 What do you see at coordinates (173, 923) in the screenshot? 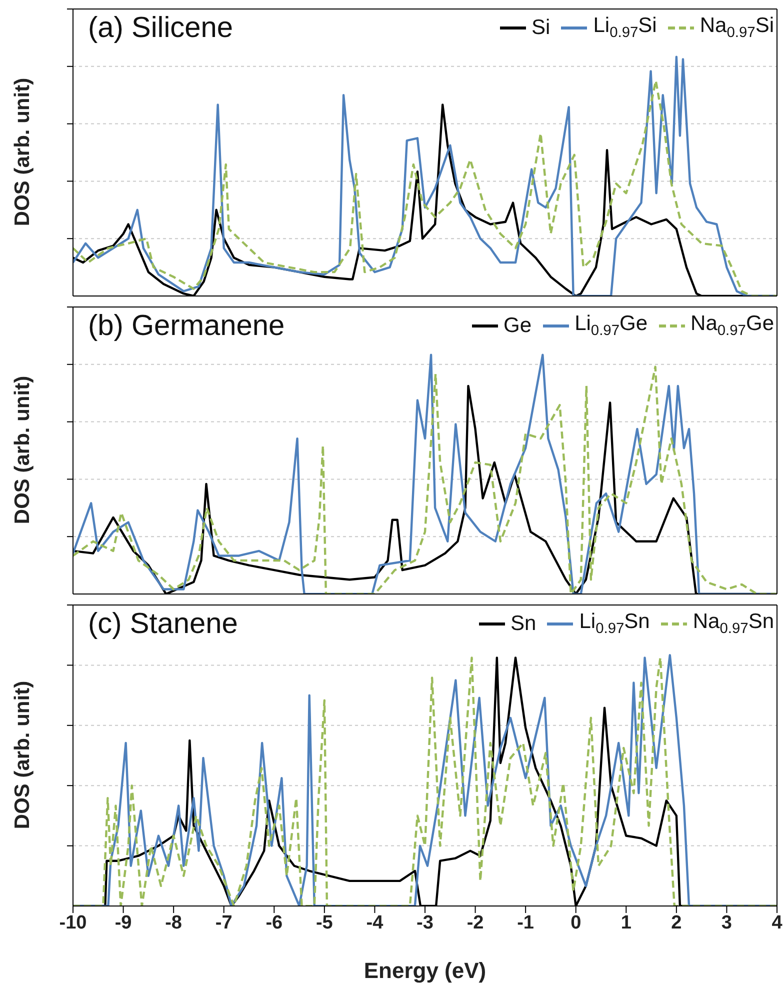
I see `x-tick-label: -8` at bounding box center [173, 923].